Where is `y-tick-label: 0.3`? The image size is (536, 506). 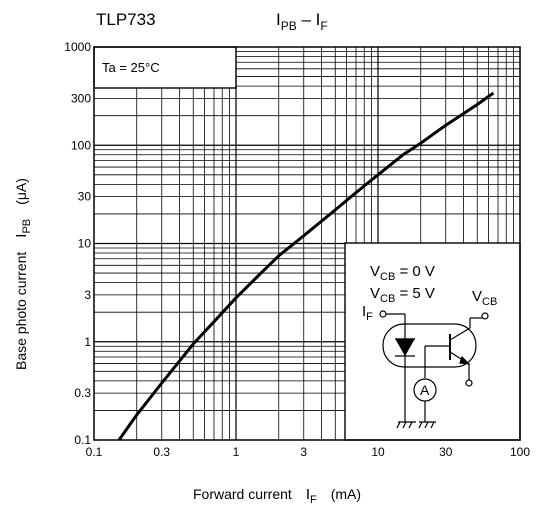 y-tick-label: 0.3 is located at coordinates (82, 393).